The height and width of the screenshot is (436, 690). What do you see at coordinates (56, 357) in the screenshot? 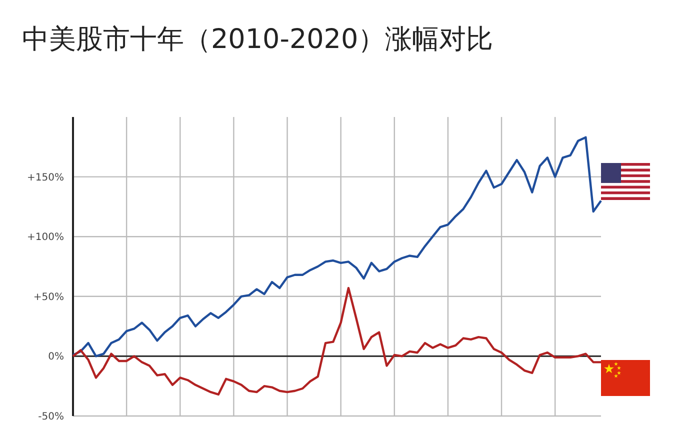
I see `y-tick-label: 0%` at bounding box center [56, 357].